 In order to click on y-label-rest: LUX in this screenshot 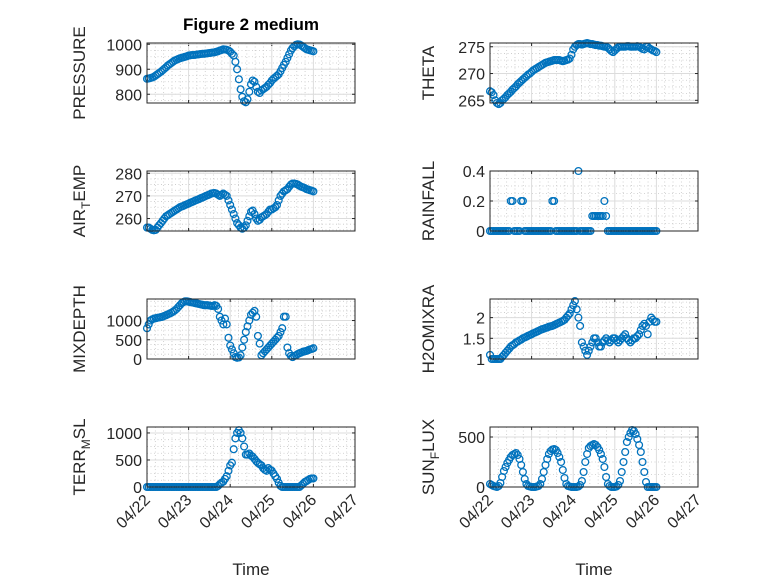, I will do `click(428, 435)`.